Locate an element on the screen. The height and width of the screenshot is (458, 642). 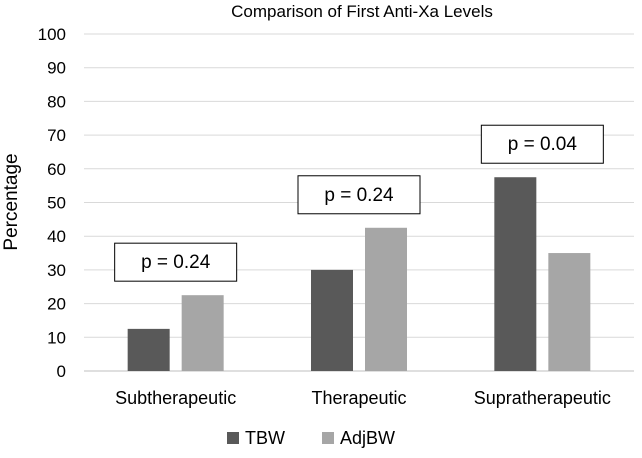
y-tick-label: 20 is located at coordinates (56, 304).